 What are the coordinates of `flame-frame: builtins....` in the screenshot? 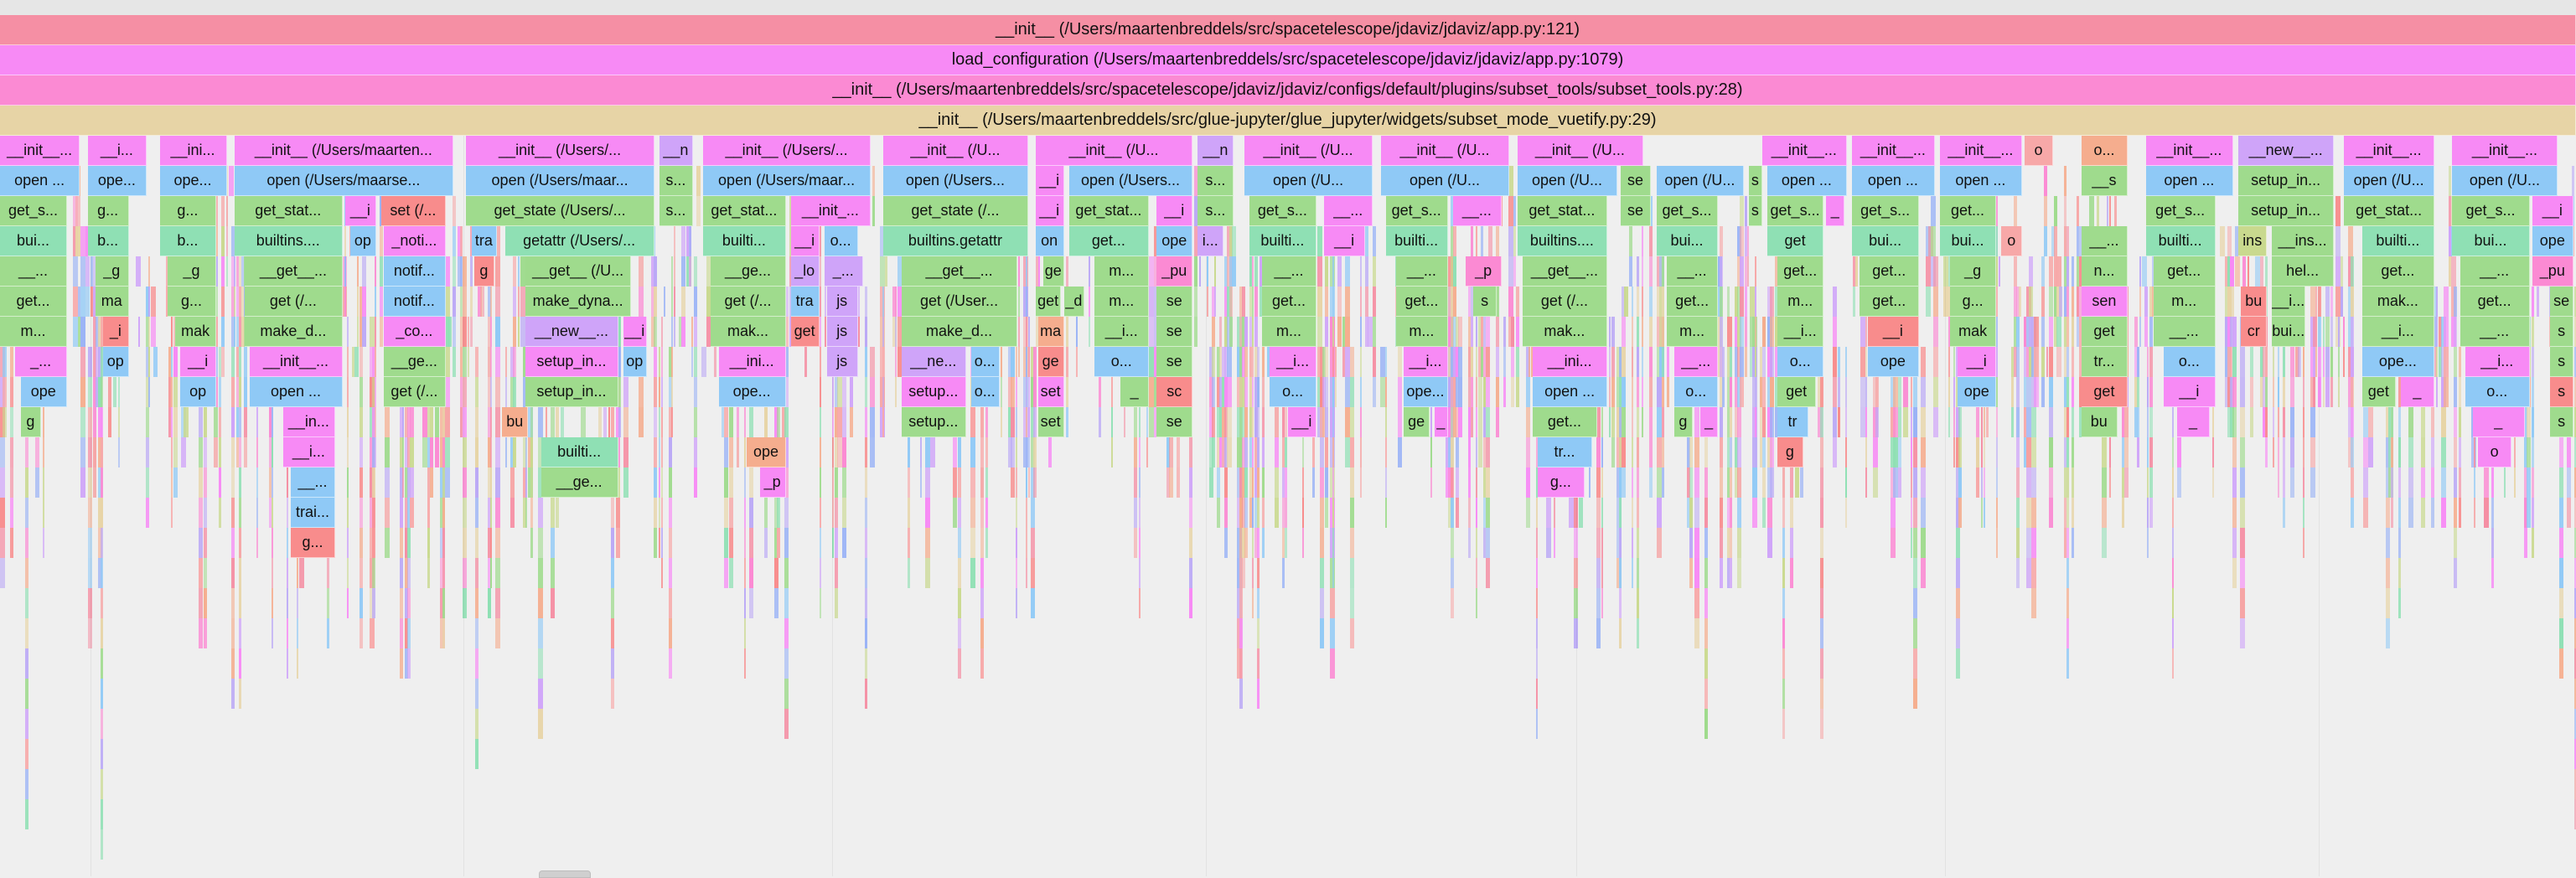 It's located at (1562, 241).